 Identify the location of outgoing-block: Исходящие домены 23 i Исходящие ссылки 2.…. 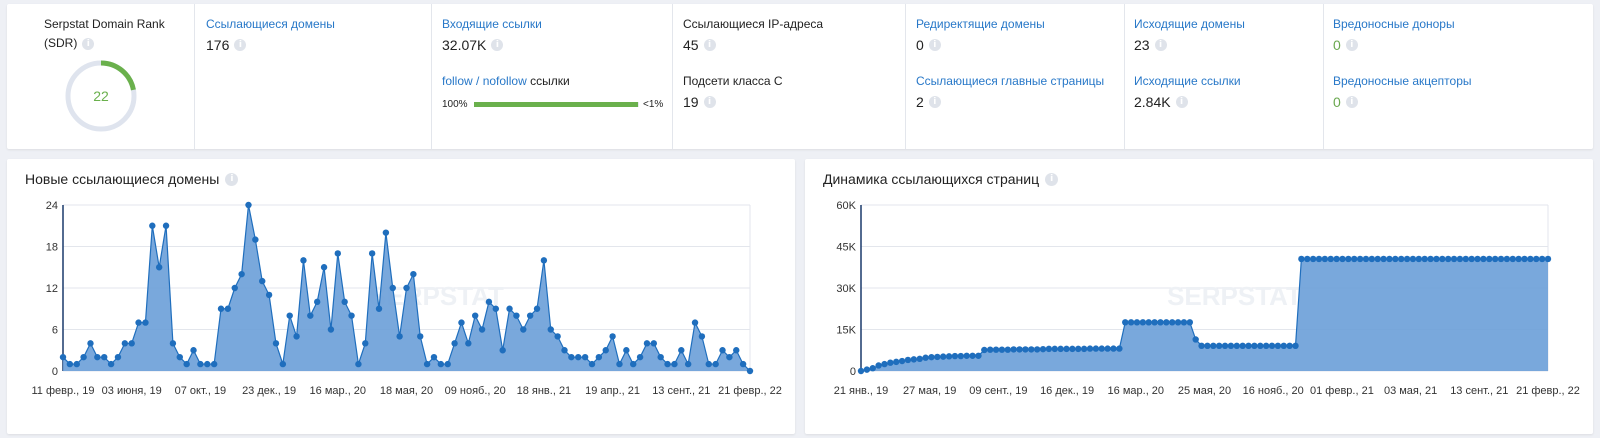
(1223, 76).